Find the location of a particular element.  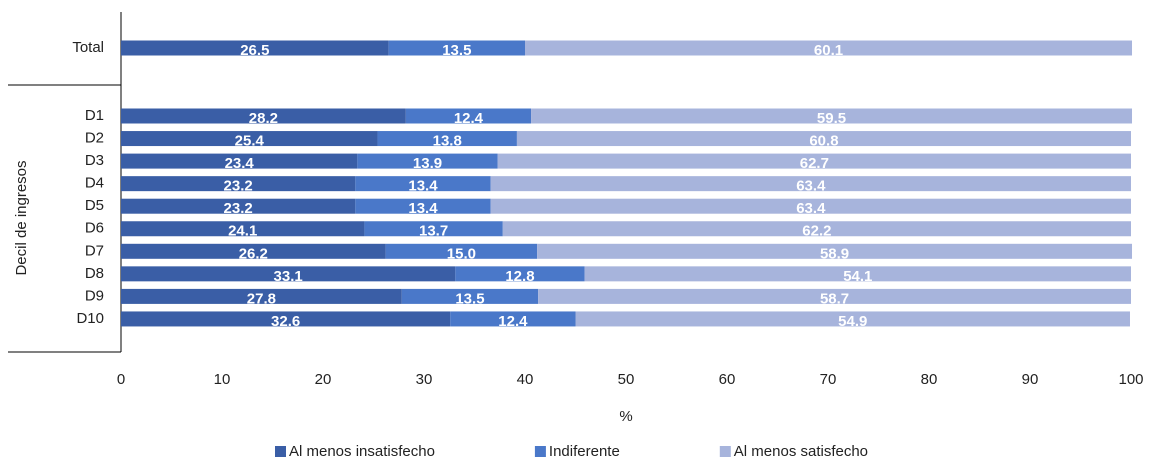

x-tick-label: 30 is located at coordinates (424, 379).